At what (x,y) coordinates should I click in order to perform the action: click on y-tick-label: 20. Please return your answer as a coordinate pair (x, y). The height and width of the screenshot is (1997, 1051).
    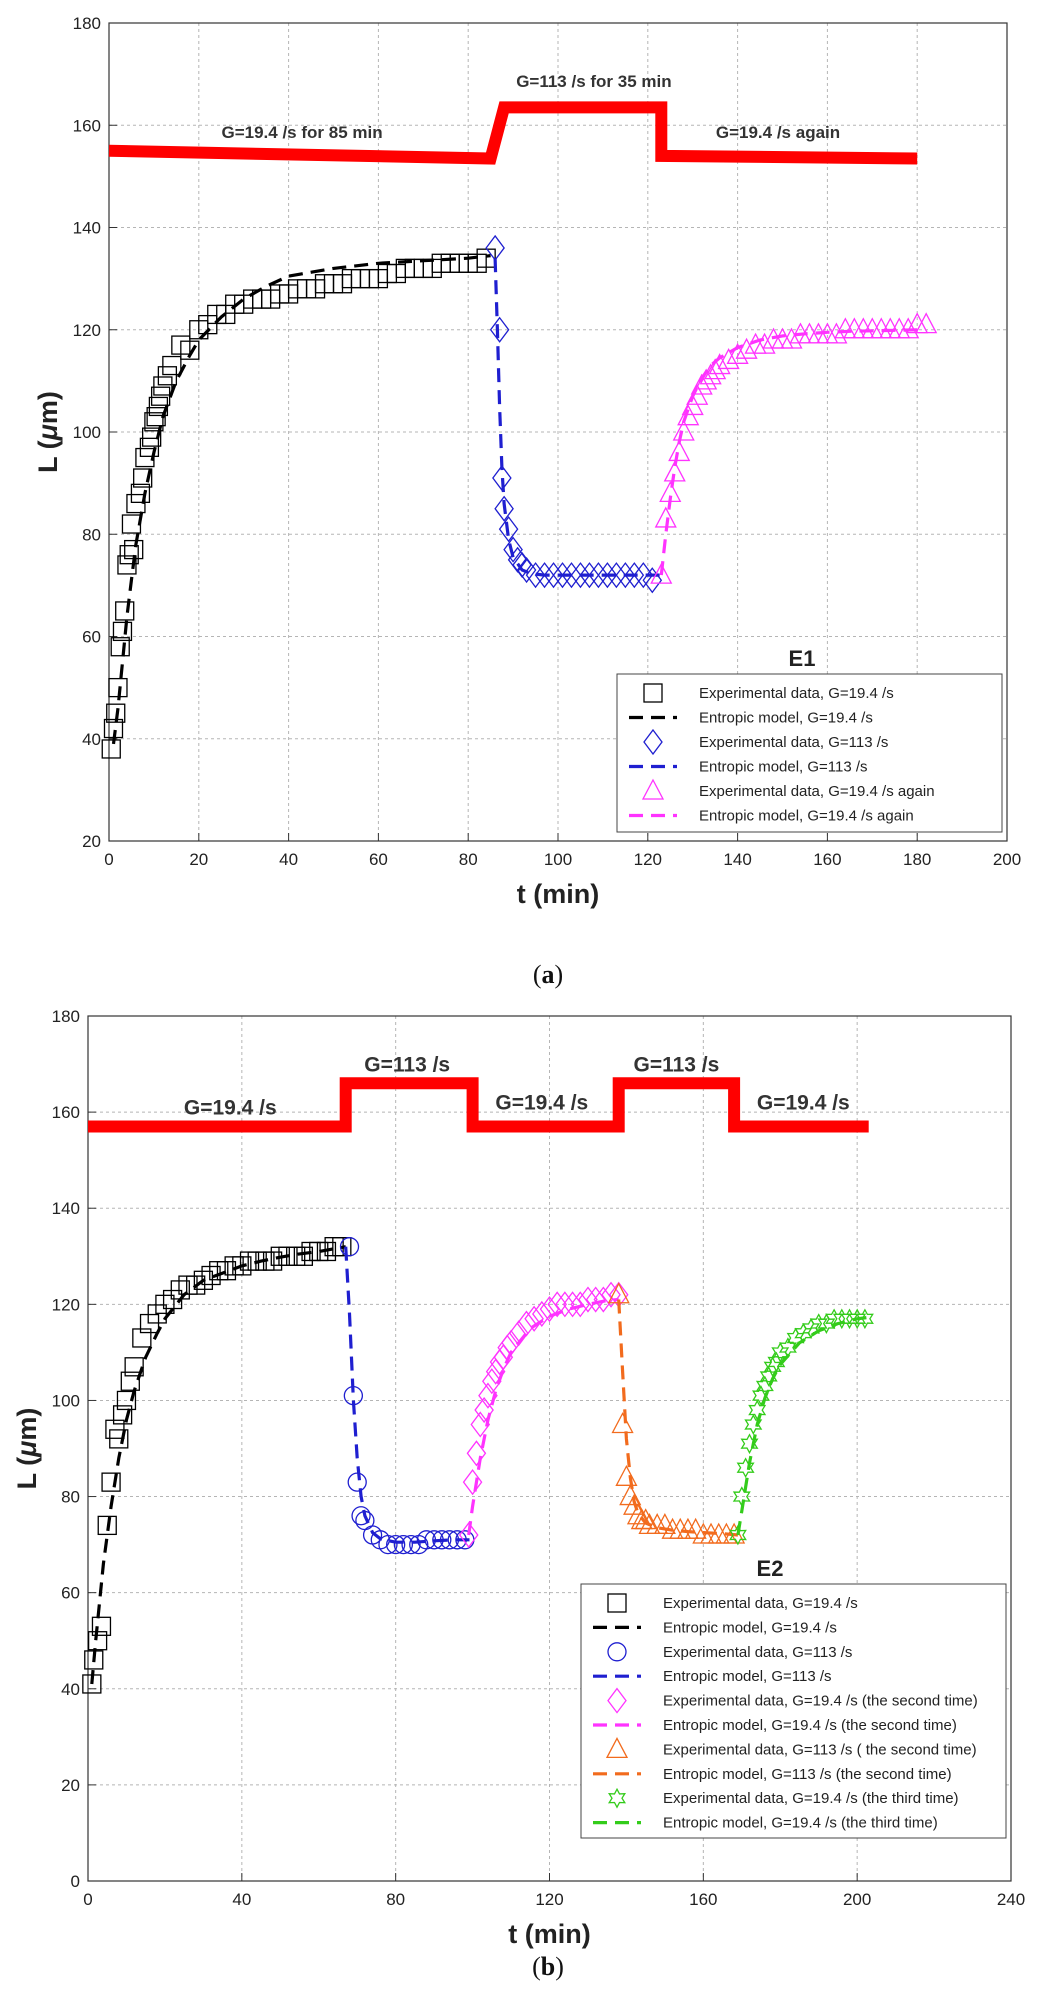
    Looking at the image, I should click on (91, 841).